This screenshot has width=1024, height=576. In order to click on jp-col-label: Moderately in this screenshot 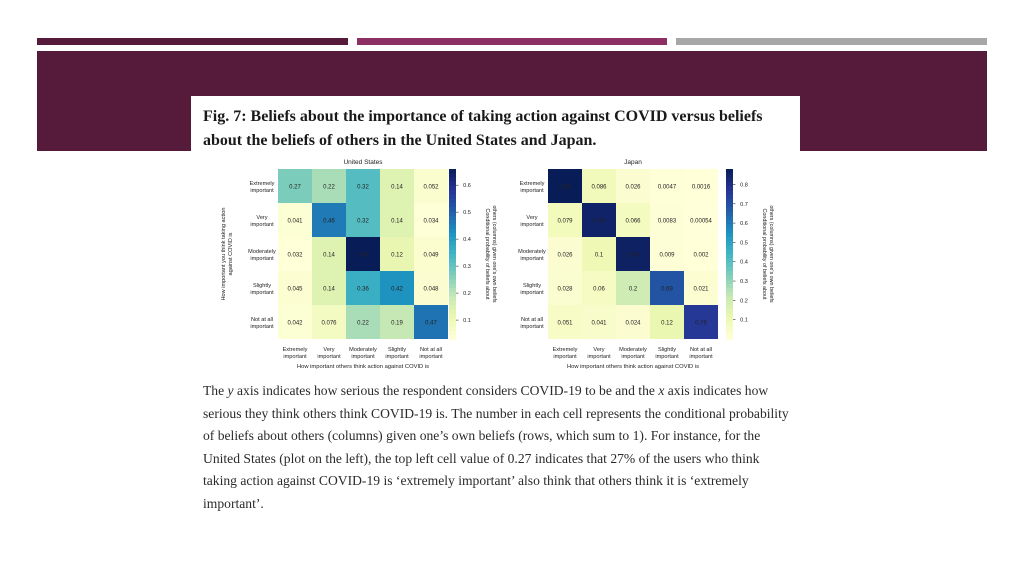, I will do `click(633, 350)`.